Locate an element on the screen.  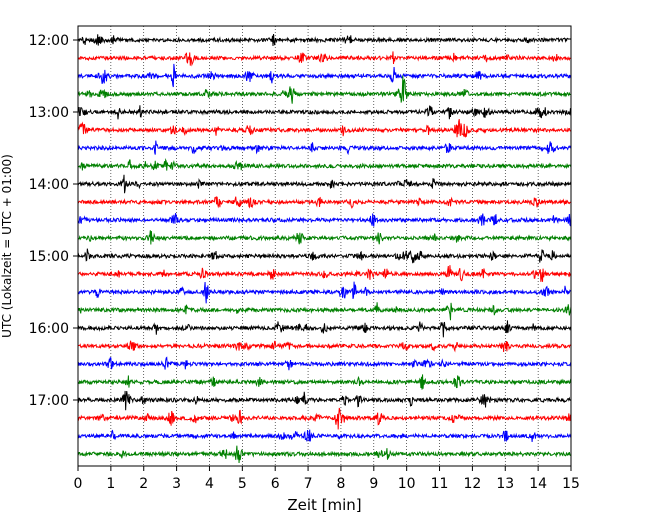
y-tick-label-4: 16:00 is located at coordinates (49, 329).